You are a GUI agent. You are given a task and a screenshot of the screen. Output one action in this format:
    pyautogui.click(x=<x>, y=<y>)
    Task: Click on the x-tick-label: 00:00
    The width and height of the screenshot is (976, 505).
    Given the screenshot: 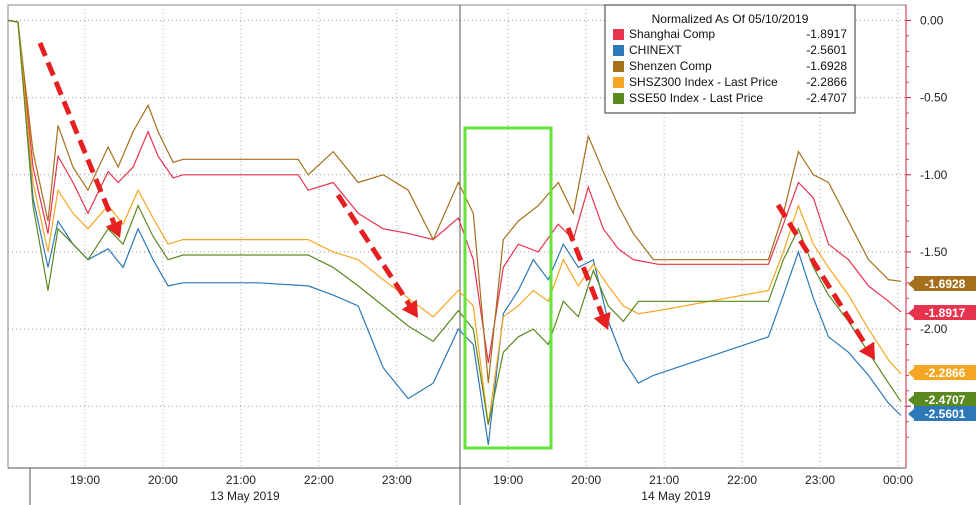 What is the action you would take?
    pyautogui.click(x=898, y=480)
    